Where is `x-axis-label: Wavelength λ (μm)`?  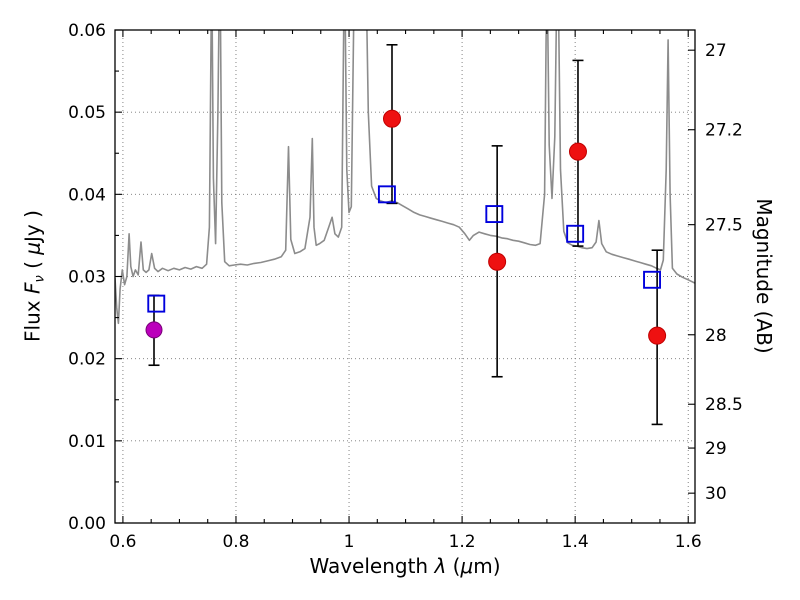 x-axis-label: Wavelength λ (μm) is located at coordinates (405, 566).